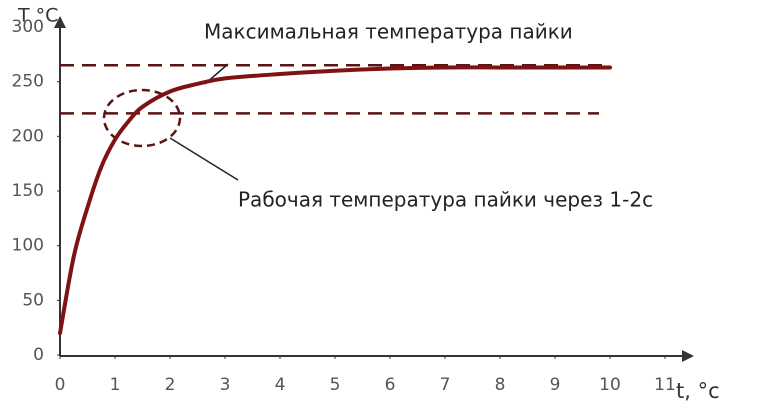 Image resolution: width=761 pixels, height=405 pixels. Describe the element at coordinates (28, 136) in the screenshot. I see `y-tick-label: 200` at that location.